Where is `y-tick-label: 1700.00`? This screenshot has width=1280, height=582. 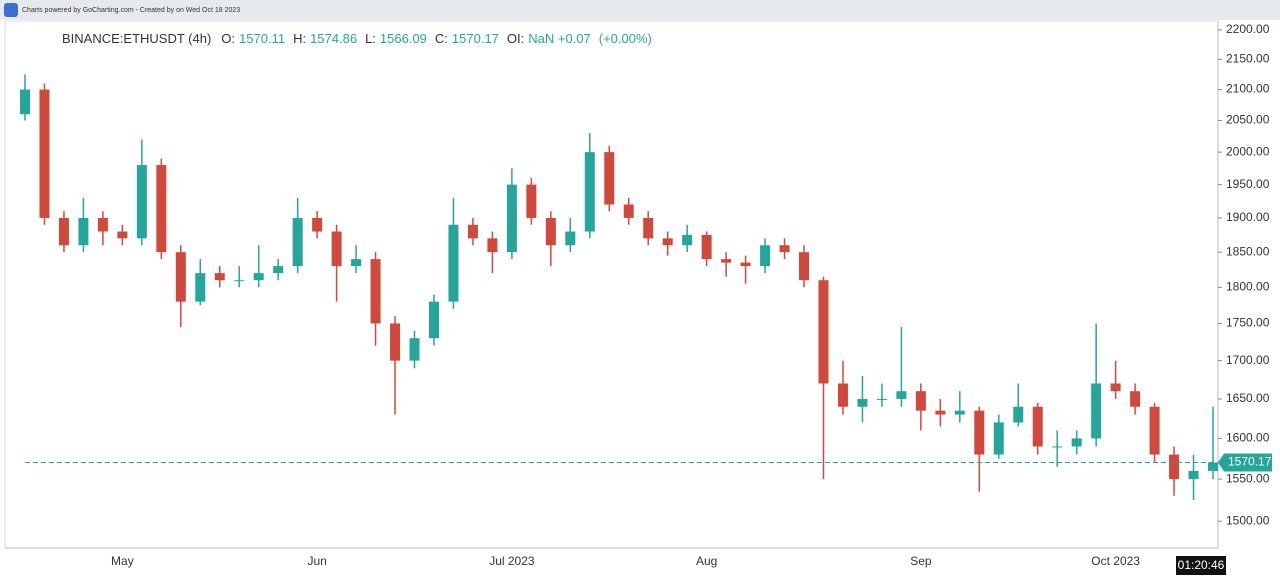
y-tick-label: 1700.00 is located at coordinates (1248, 360).